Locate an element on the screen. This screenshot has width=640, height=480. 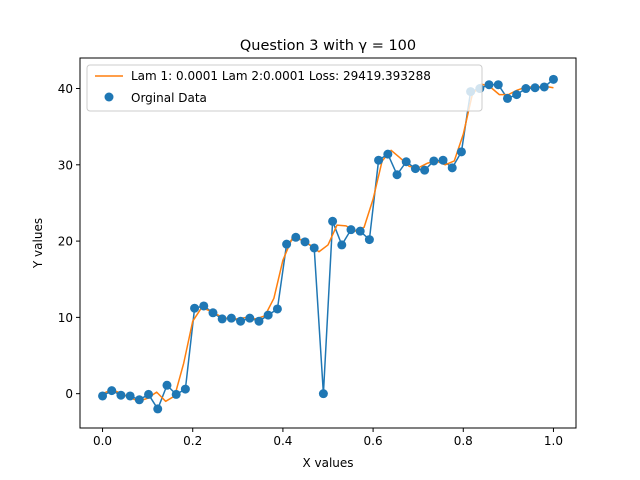
y-tick-label: 40 is located at coordinates (65, 89).